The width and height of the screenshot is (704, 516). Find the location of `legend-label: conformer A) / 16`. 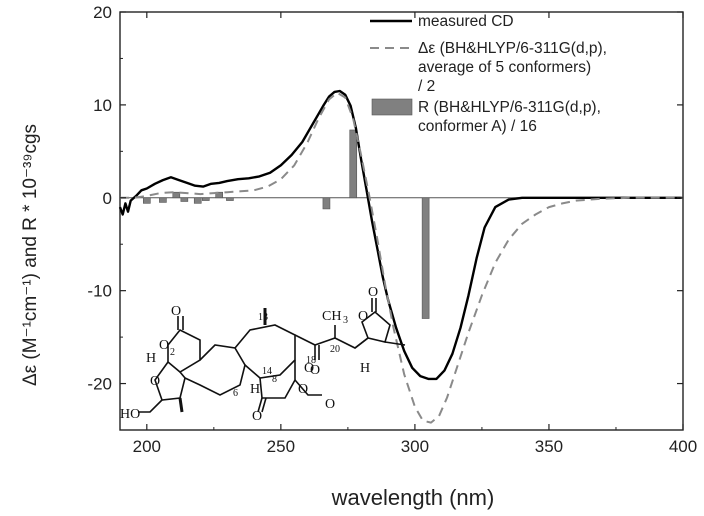

legend-label: conformer A) / 16 is located at coordinates (477, 126).